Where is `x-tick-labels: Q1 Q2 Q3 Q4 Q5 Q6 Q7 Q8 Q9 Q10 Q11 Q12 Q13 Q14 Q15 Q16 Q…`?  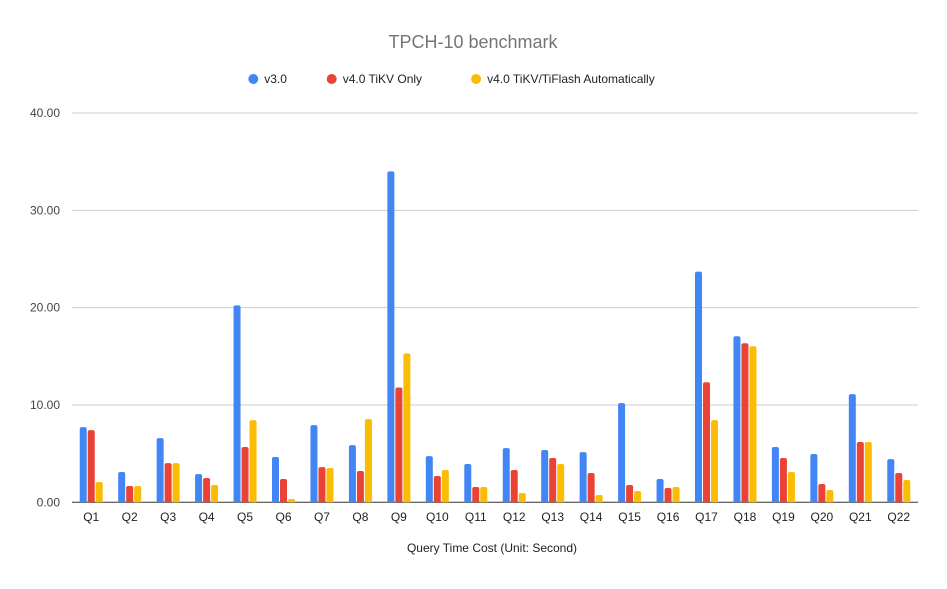
x-tick-labels: Q1 Q2 Q3 Q4 Q5 Q6 Q7 Q8 Q9 Q10 Q11 Q12 Q13 Q14 Q15 Q16 Q… is located at coordinates (496, 517).